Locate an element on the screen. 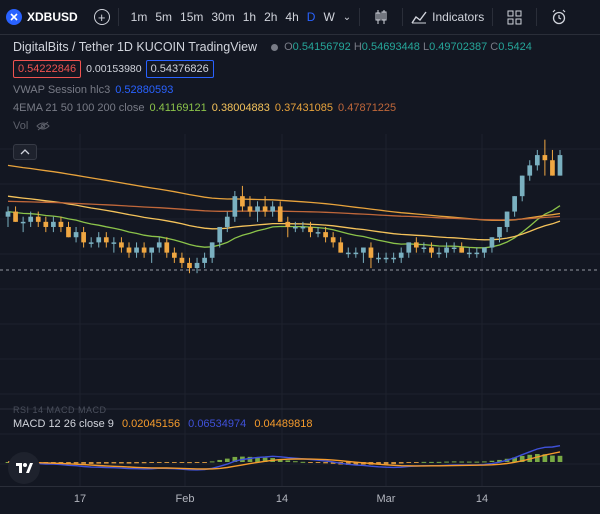 This screenshot has height=514, width=600. vwap-value: 0.52880593 is located at coordinates (144, 90).